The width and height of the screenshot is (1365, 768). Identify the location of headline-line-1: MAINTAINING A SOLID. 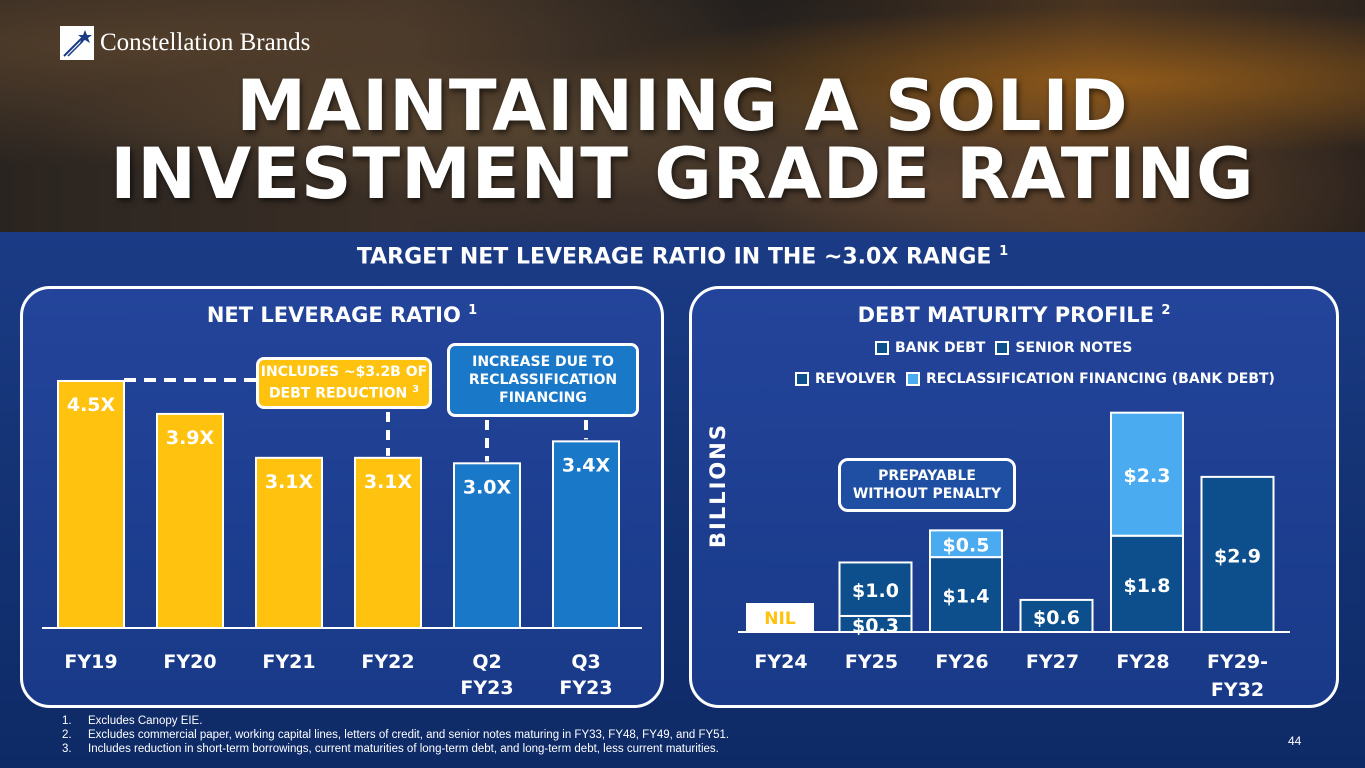
(682, 106).